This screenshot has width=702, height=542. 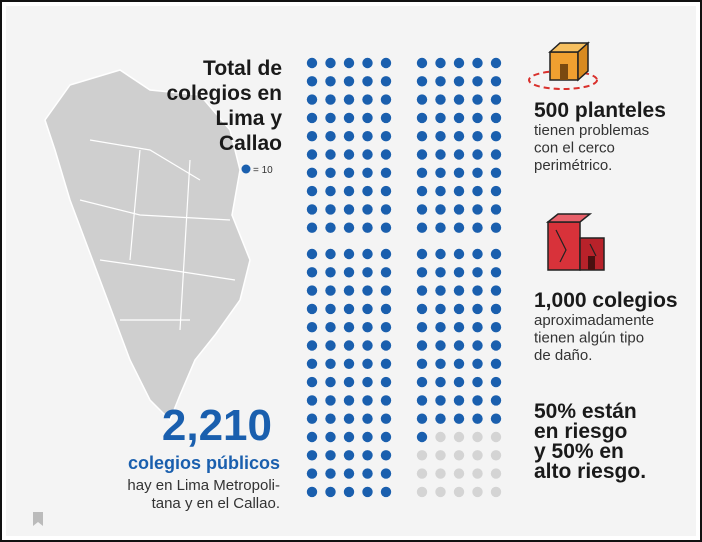 I want to click on building-icon, so click(x=575, y=242).